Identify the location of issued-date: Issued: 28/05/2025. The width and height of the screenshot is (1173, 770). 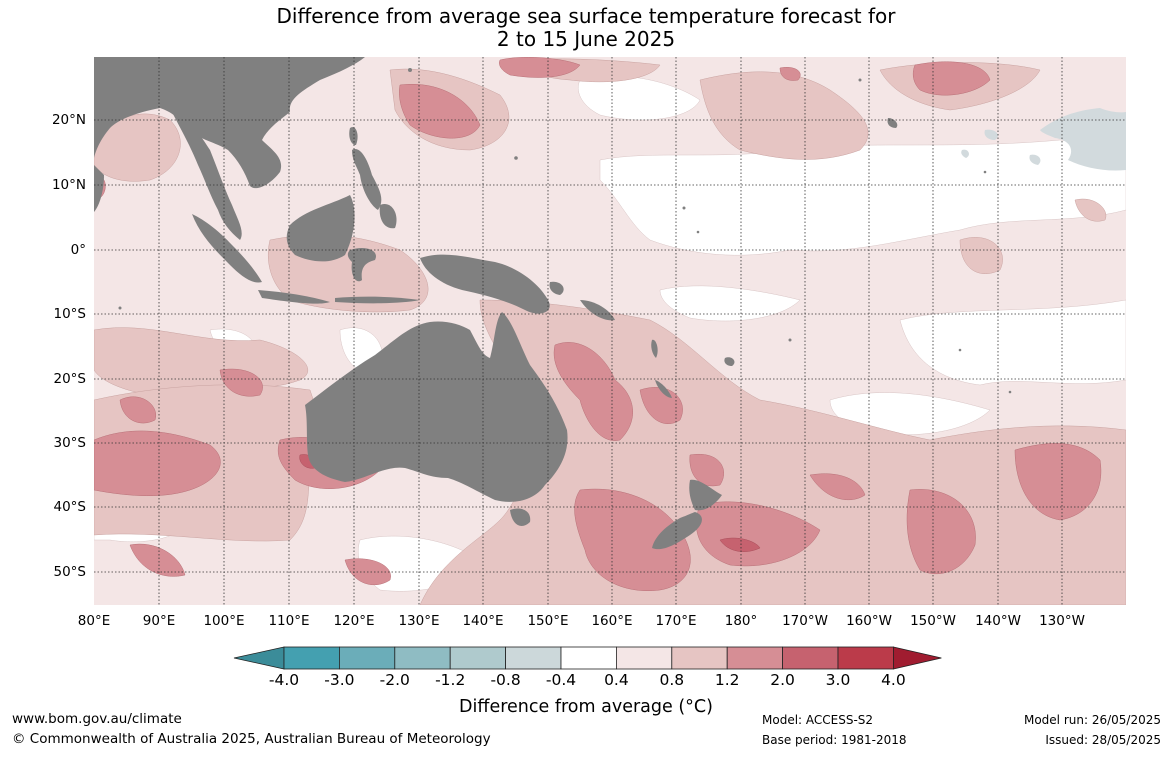
(1103, 740).